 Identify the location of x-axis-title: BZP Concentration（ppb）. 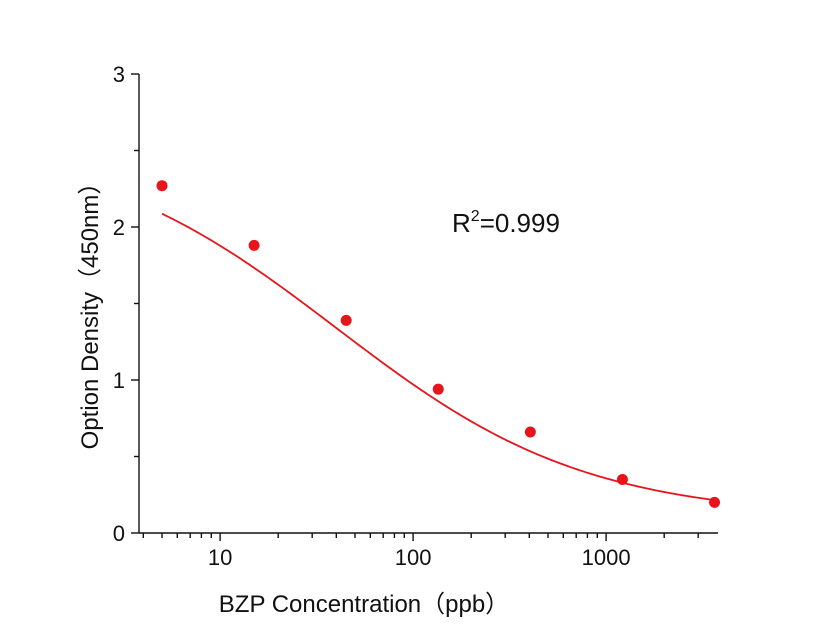
(364, 604).